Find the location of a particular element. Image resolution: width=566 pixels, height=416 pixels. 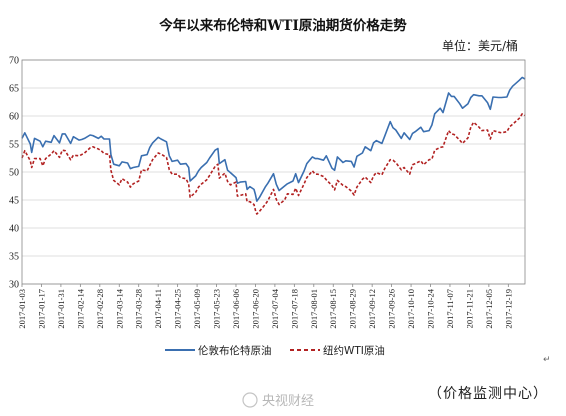

x-tick-label: 2017-09-12 is located at coordinates (372, 309).